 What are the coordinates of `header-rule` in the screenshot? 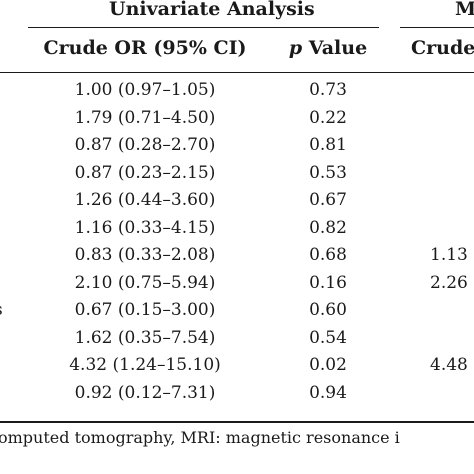 It's located at (237, 72).